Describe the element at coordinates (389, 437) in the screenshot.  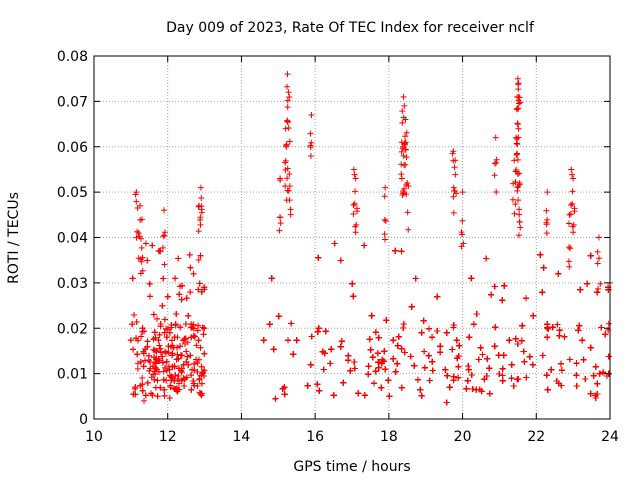
I see `x-tick-label: 18` at that location.